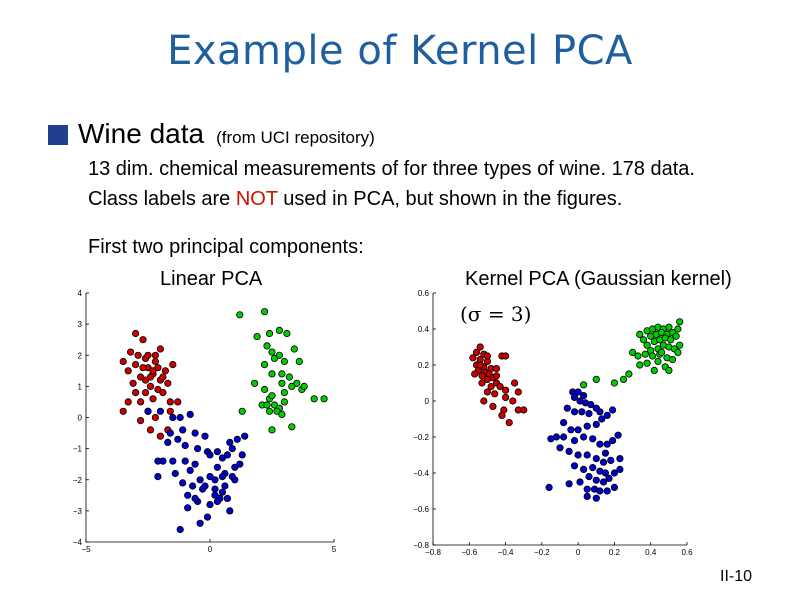 The width and height of the screenshot is (800, 600). What do you see at coordinates (78, 480) in the screenshot?
I see `y-tick-label: −2` at bounding box center [78, 480].